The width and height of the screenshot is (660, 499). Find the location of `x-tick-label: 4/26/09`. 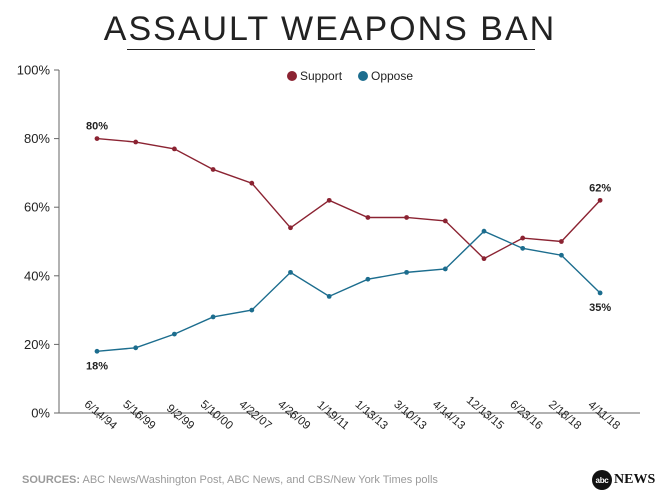

x-tick-label: 4/26/09 is located at coordinates (293, 415).